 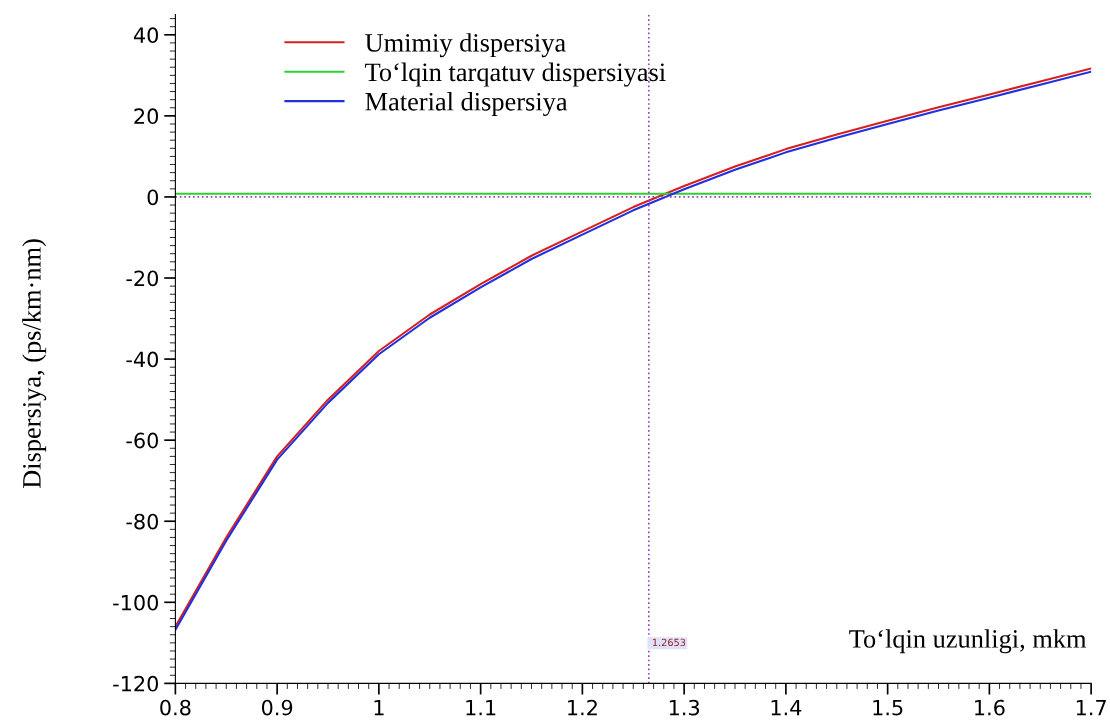 What do you see at coordinates (379, 707) in the screenshot?
I see `x-tick-label: 1` at bounding box center [379, 707].